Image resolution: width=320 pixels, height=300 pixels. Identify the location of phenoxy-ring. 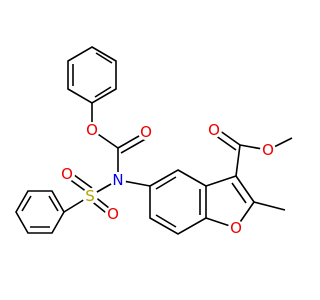
(92, 75).